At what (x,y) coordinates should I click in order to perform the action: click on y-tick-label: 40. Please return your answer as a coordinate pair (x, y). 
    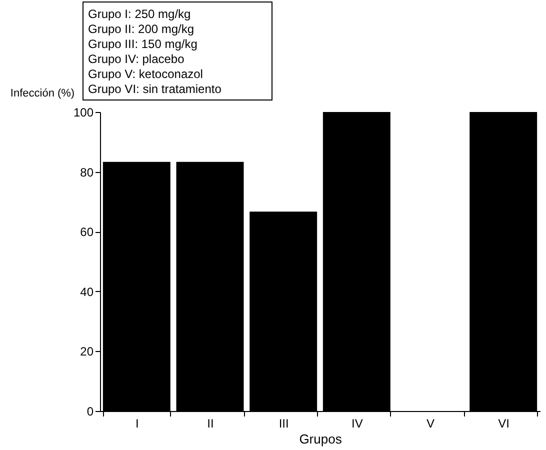
    Looking at the image, I should click on (87, 291).